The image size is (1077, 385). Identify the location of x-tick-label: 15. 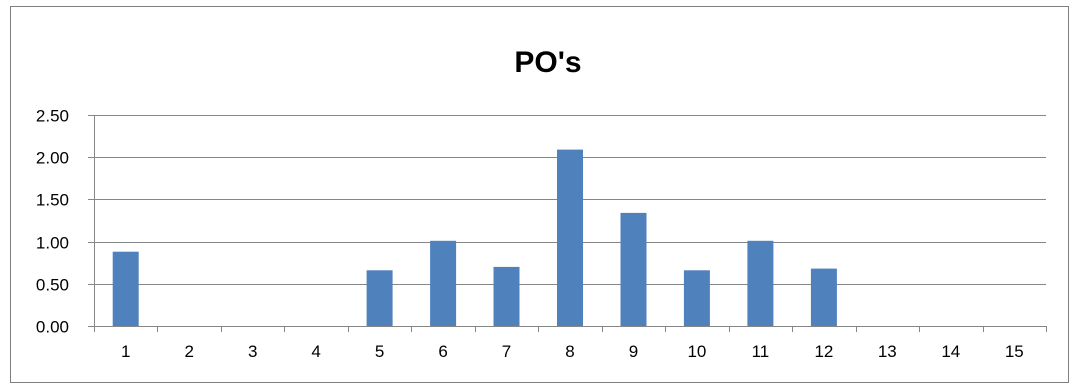
(1014, 351).